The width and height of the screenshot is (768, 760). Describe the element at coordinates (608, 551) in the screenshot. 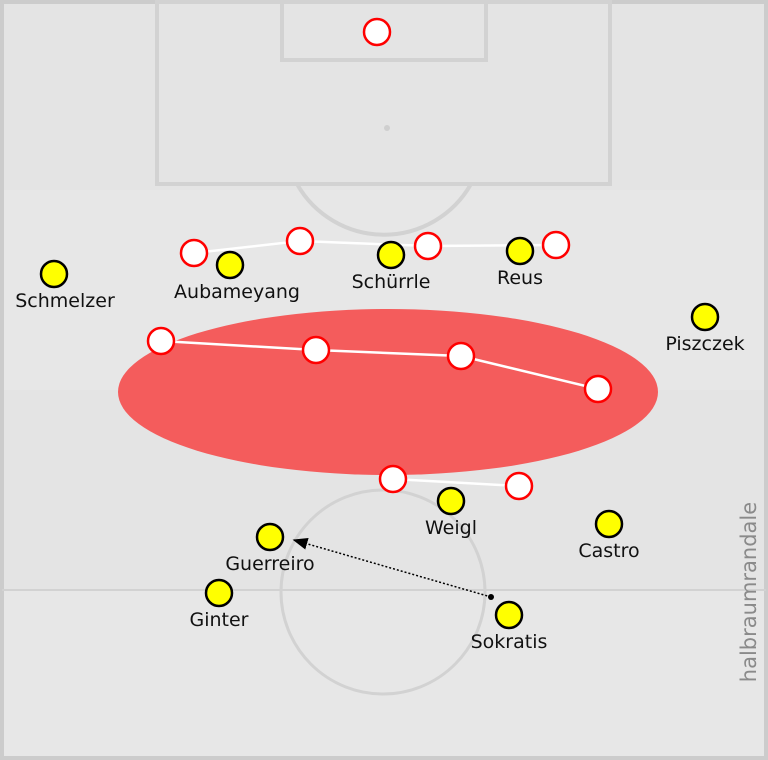

I see `player-name: Castro` at that location.